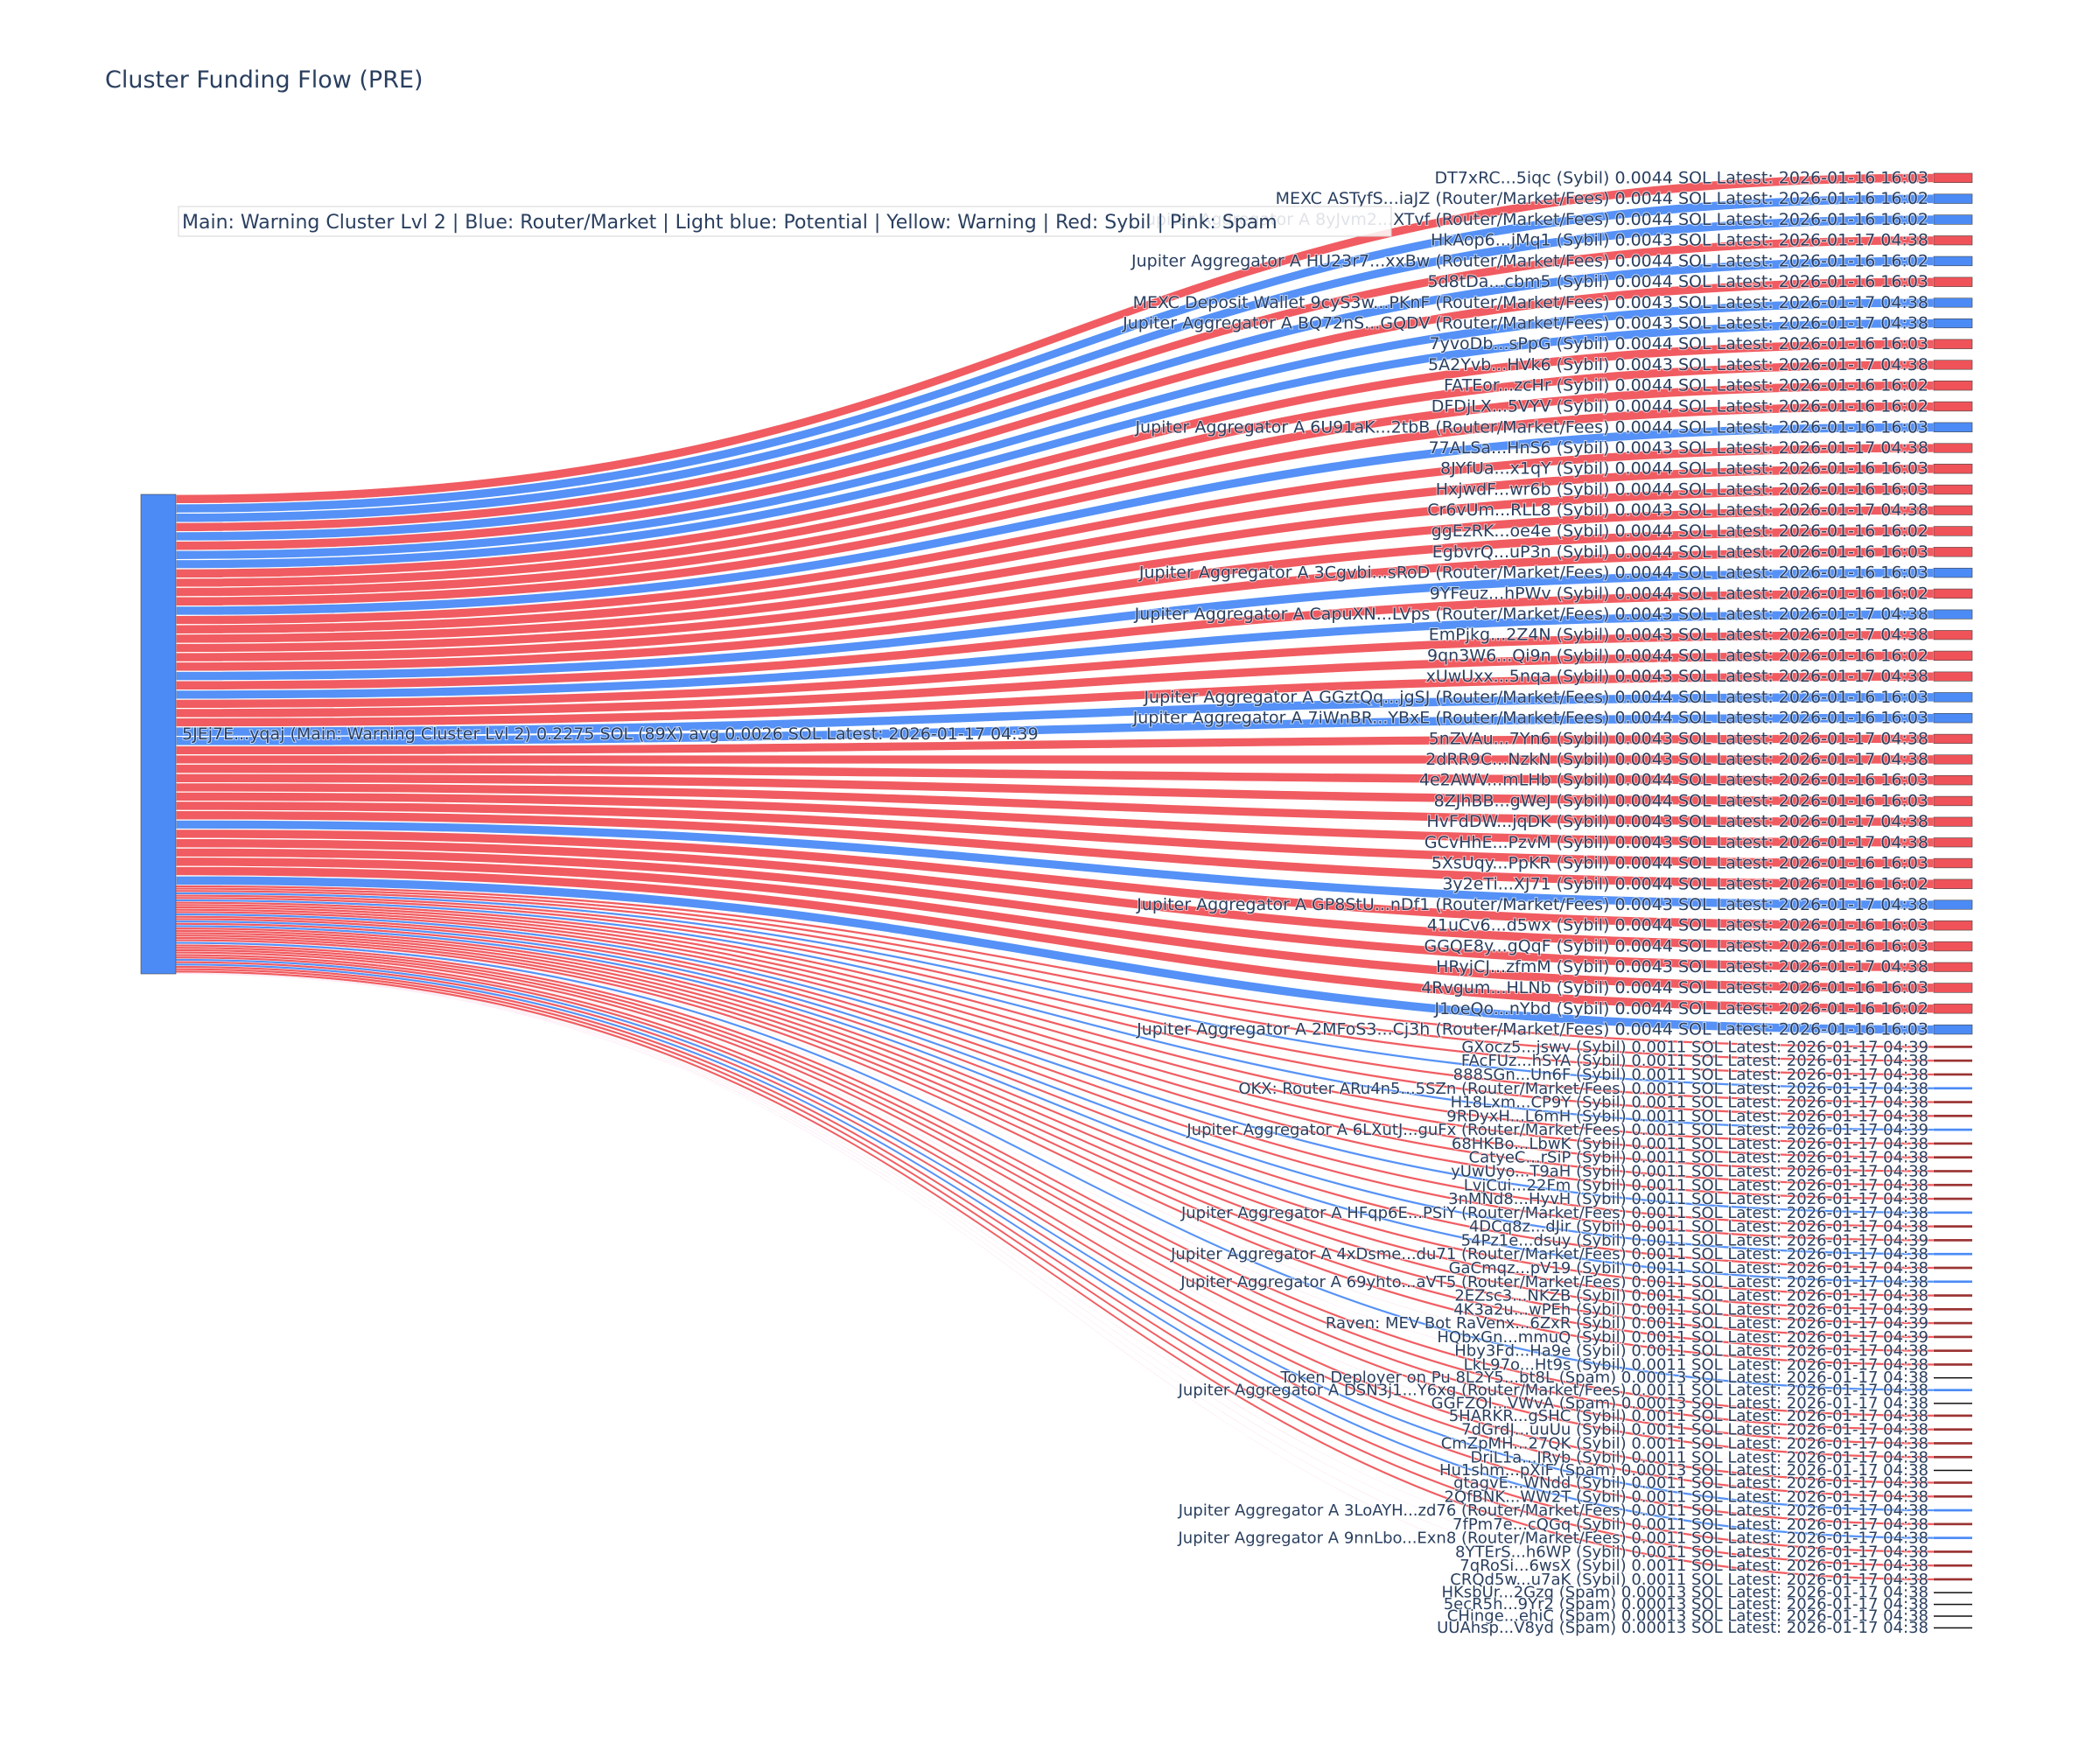  I want to click on source-node, so click(158, 734).